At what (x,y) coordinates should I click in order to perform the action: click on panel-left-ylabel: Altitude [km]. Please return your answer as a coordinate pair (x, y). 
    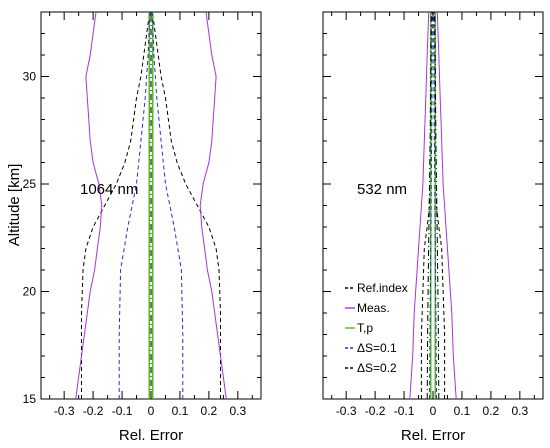
    Looking at the image, I should click on (14, 205).